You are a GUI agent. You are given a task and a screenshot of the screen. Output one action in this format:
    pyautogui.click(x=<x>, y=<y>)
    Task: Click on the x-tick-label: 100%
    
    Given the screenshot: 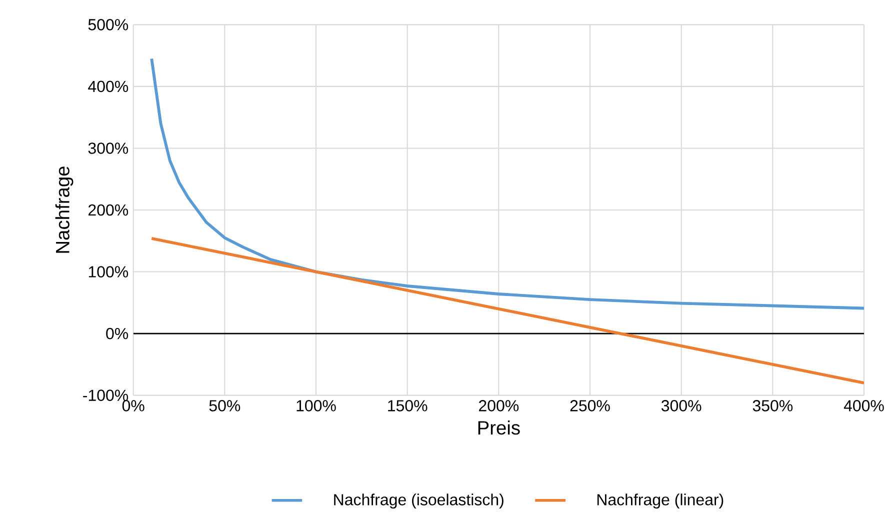 What is the action you would take?
    pyautogui.click(x=316, y=406)
    